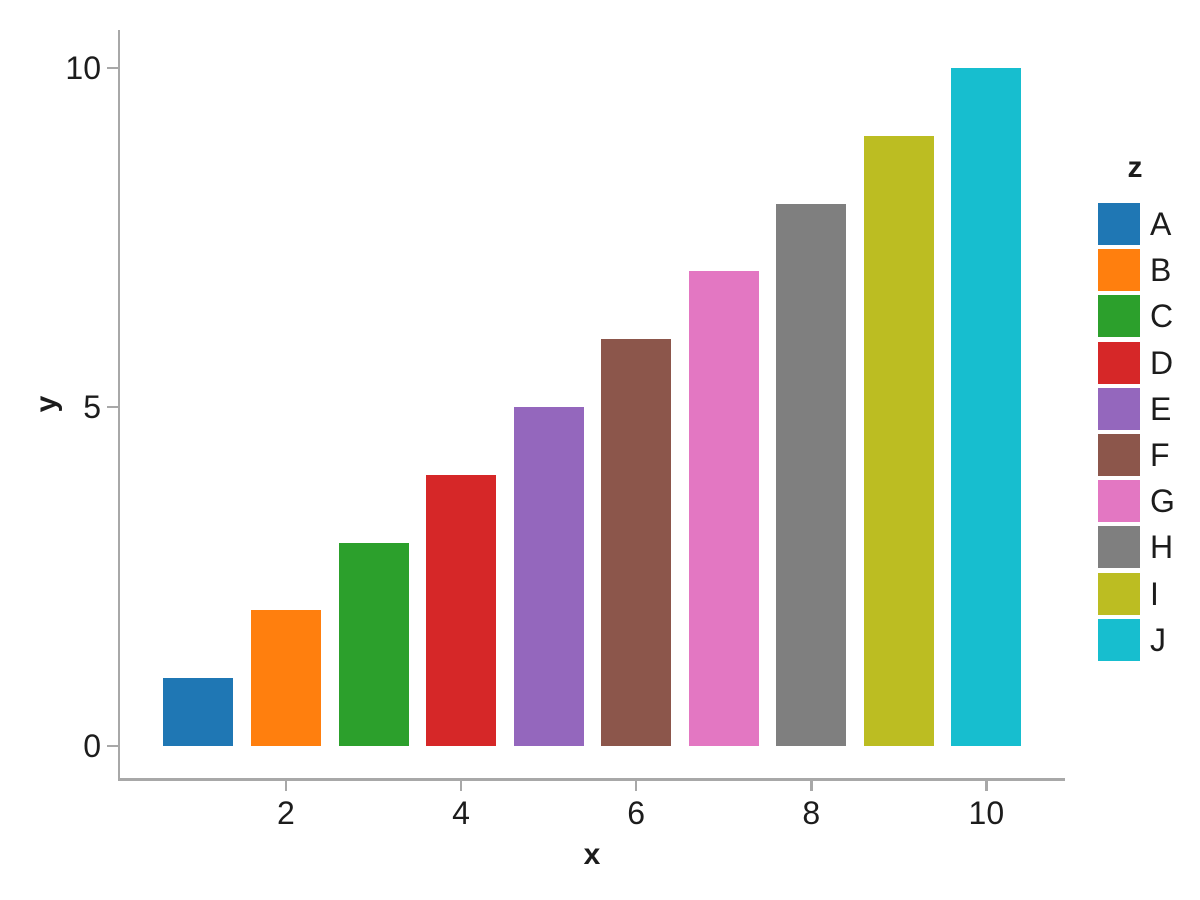  I want to click on bar-D, so click(461, 610).